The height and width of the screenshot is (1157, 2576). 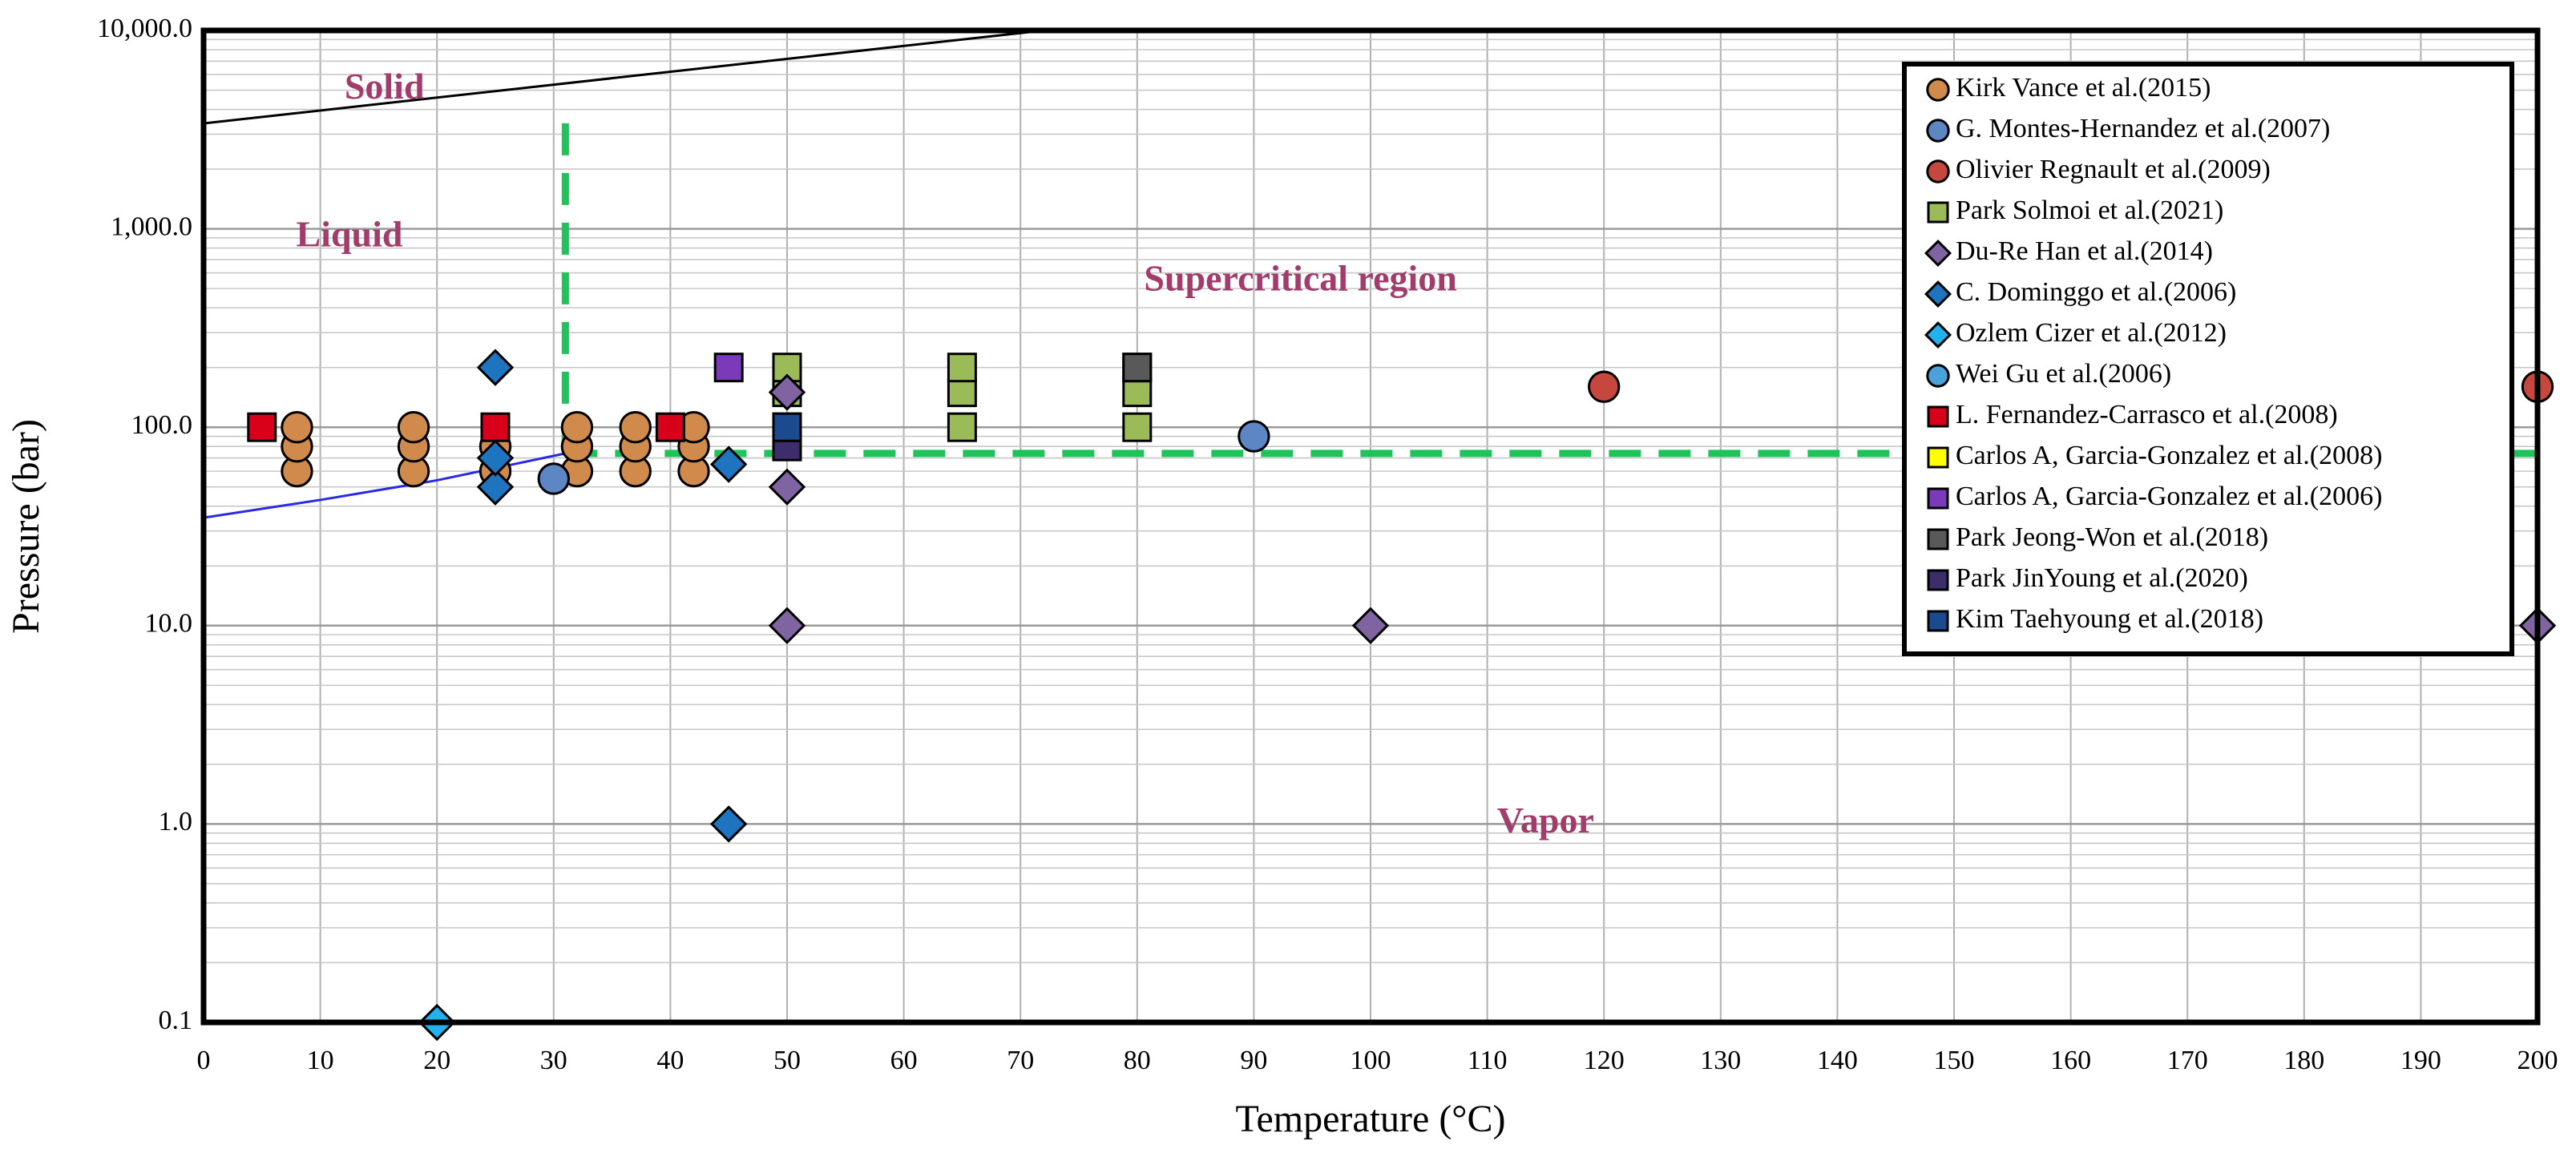 What do you see at coordinates (1955, 1060) in the screenshot?
I see `x-tick-label: 150` at bounding box center [1955, 1060].